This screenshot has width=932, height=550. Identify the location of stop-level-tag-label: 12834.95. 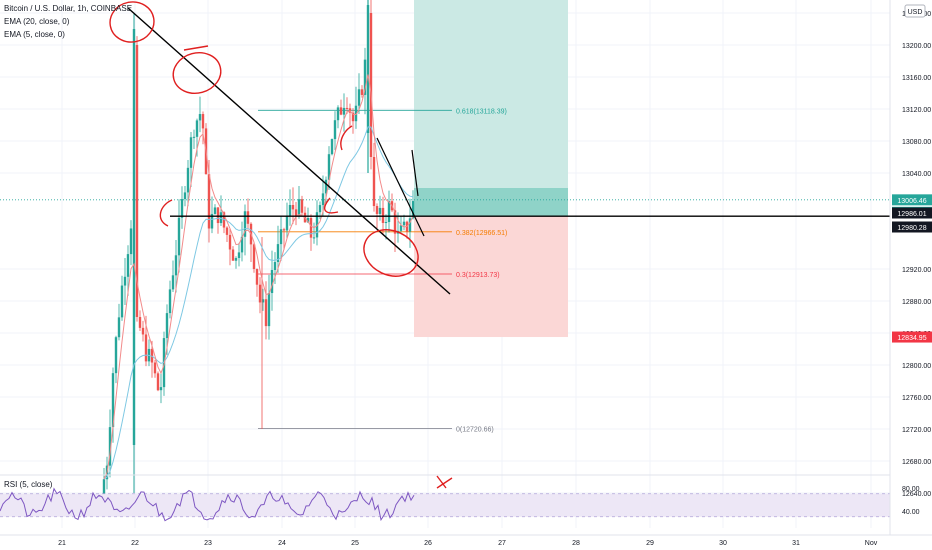
(911, 338).